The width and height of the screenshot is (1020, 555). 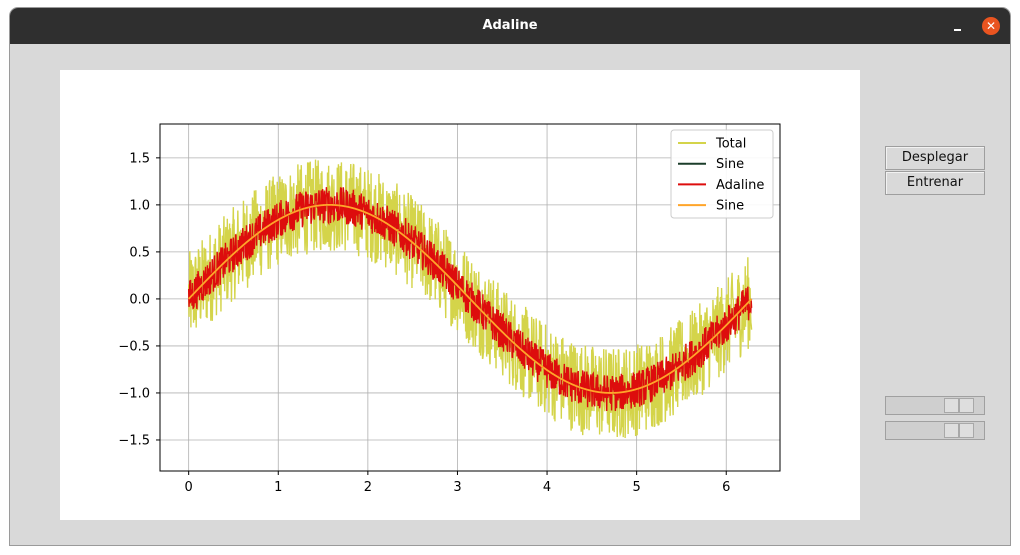 I want to click on close-icon: ✕, so click(x=991, y=26).